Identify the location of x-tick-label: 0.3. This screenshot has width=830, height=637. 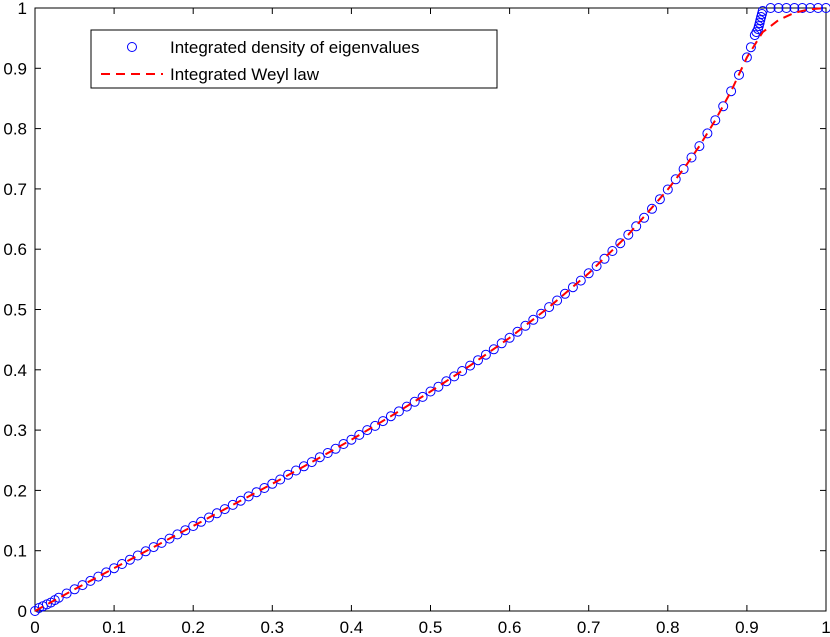
(272, 627).